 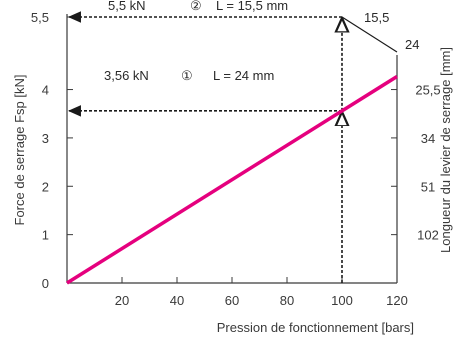 I want to click on y-tick-label: 2, so click(x=45, y=186).